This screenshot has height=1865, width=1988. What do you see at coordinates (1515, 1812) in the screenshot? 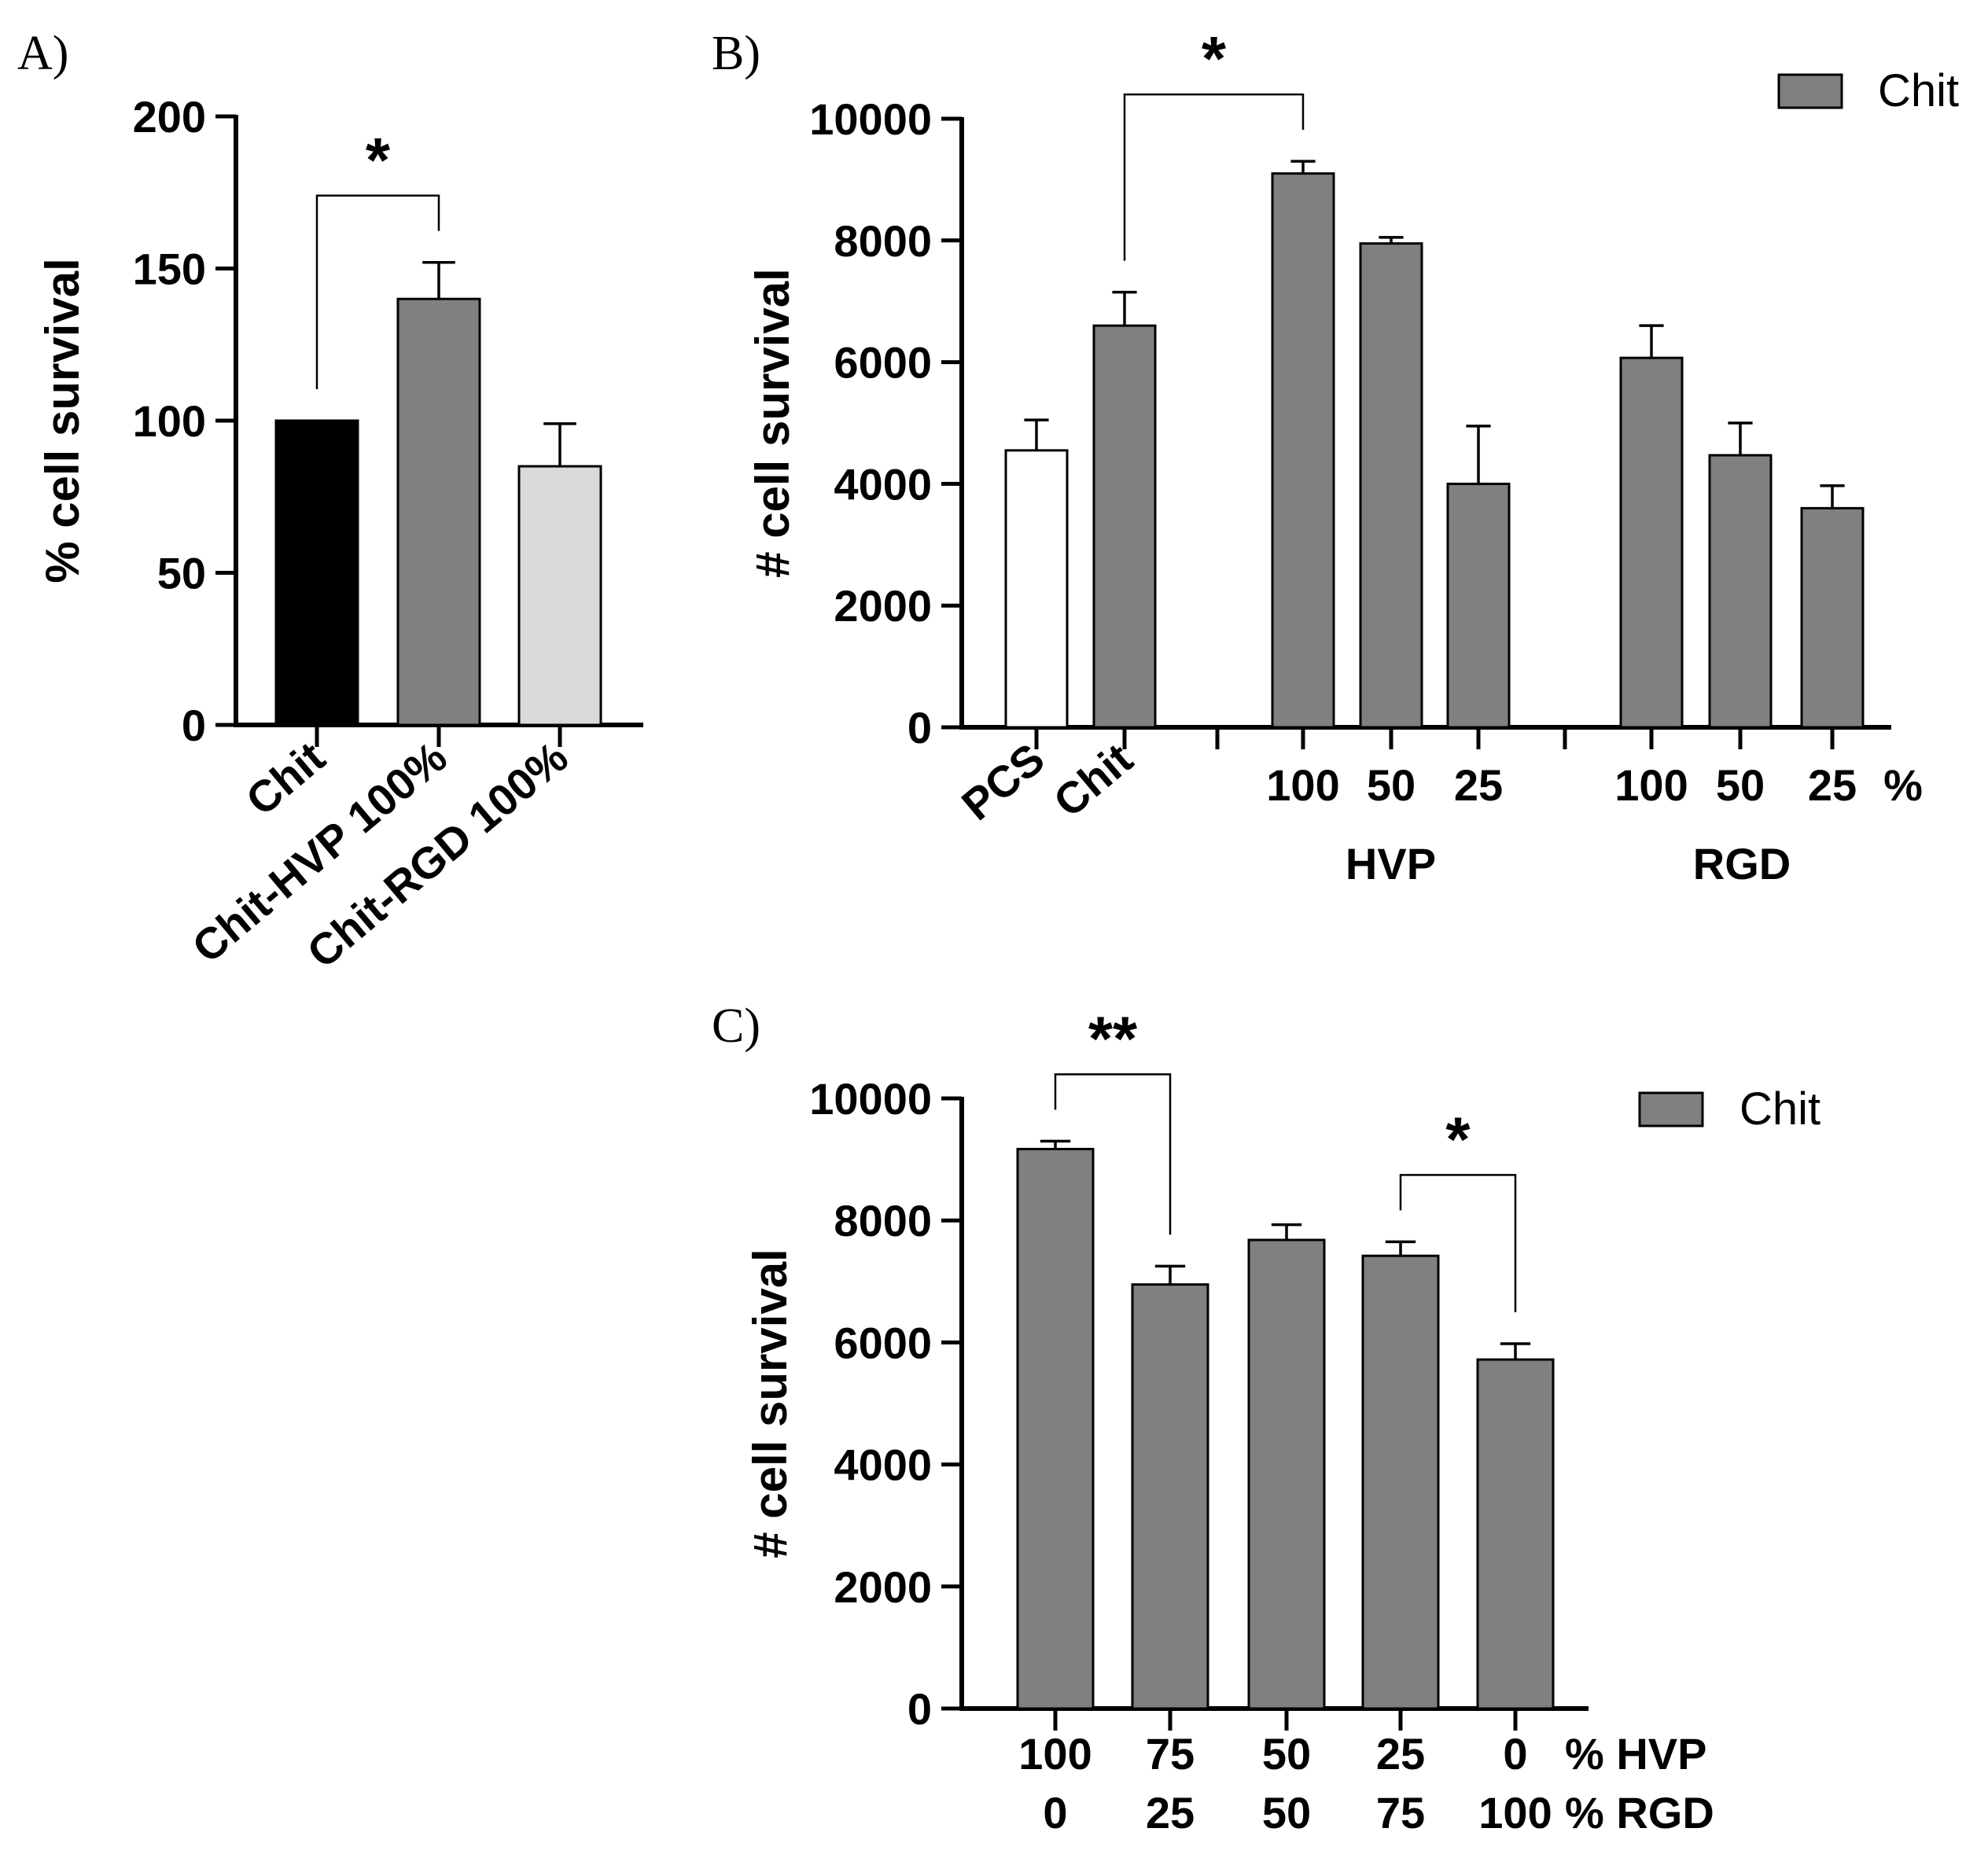
I see `x-tick-label-rgd: 100` at bounding box center [1515, 1812].